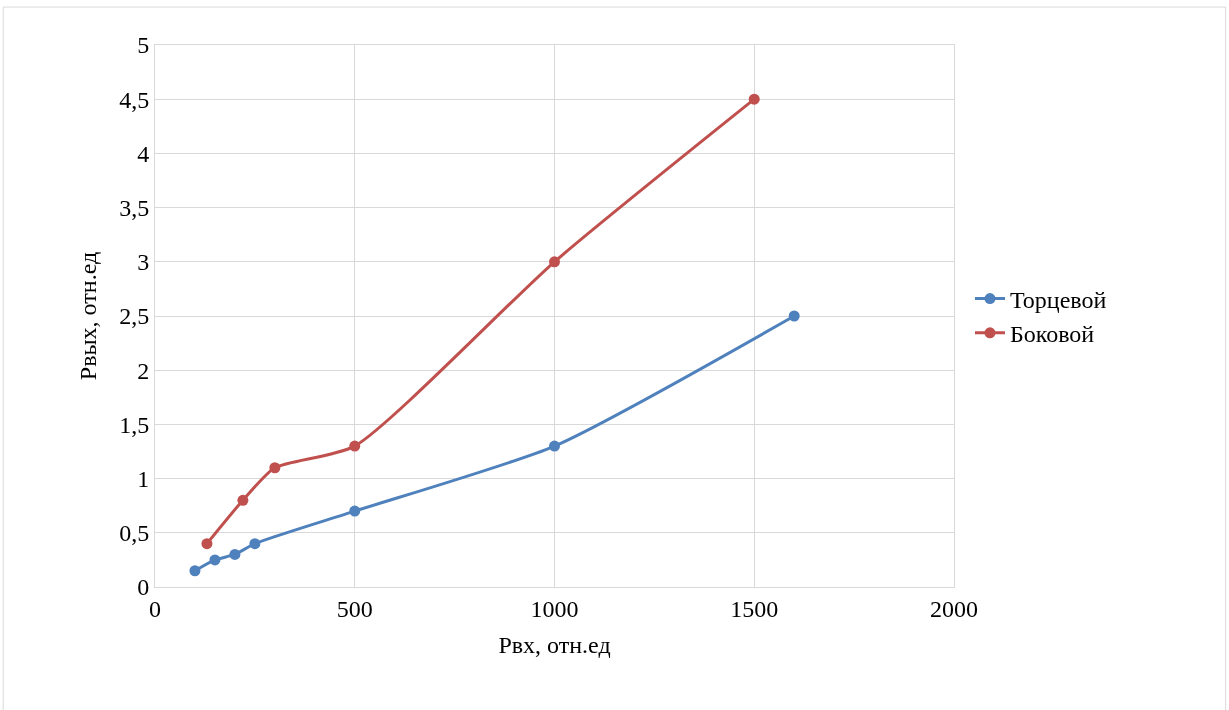  Describe the element at coordinates (134, 424) in the screenshot. I see `y-tick-label: 1,5` at that location.